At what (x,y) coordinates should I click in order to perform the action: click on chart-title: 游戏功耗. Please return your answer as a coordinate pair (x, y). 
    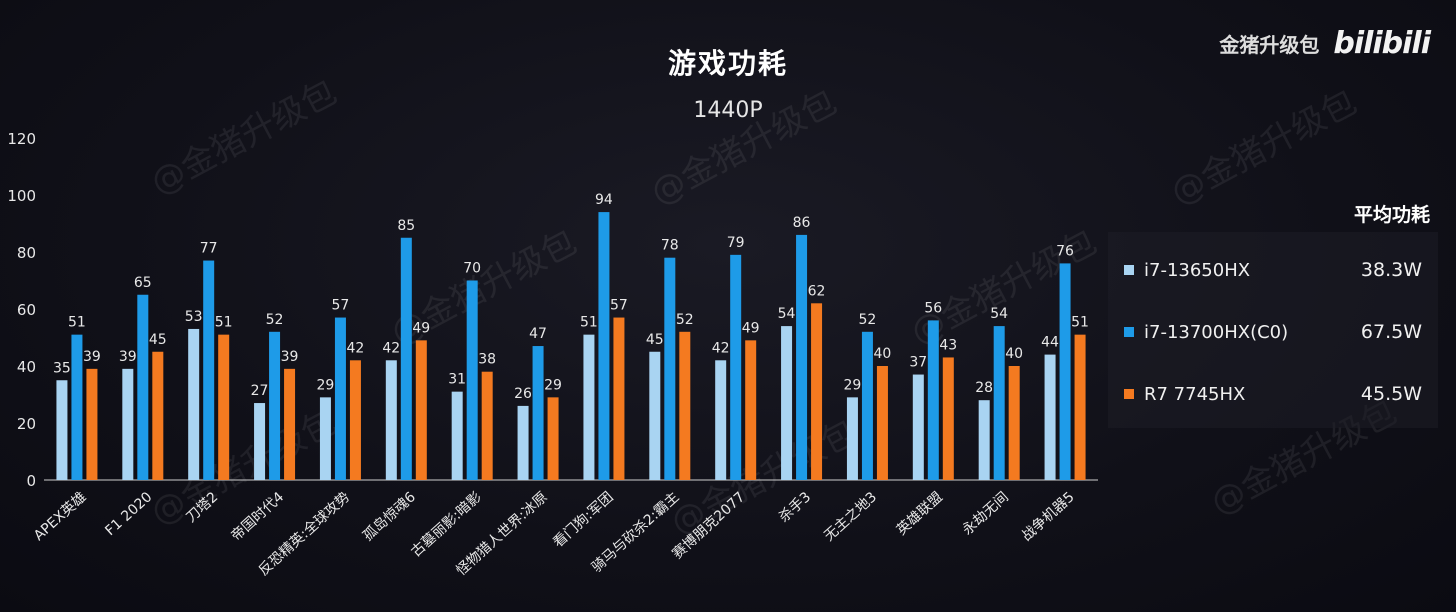
    Looking at the image, I should click on (727, 63).